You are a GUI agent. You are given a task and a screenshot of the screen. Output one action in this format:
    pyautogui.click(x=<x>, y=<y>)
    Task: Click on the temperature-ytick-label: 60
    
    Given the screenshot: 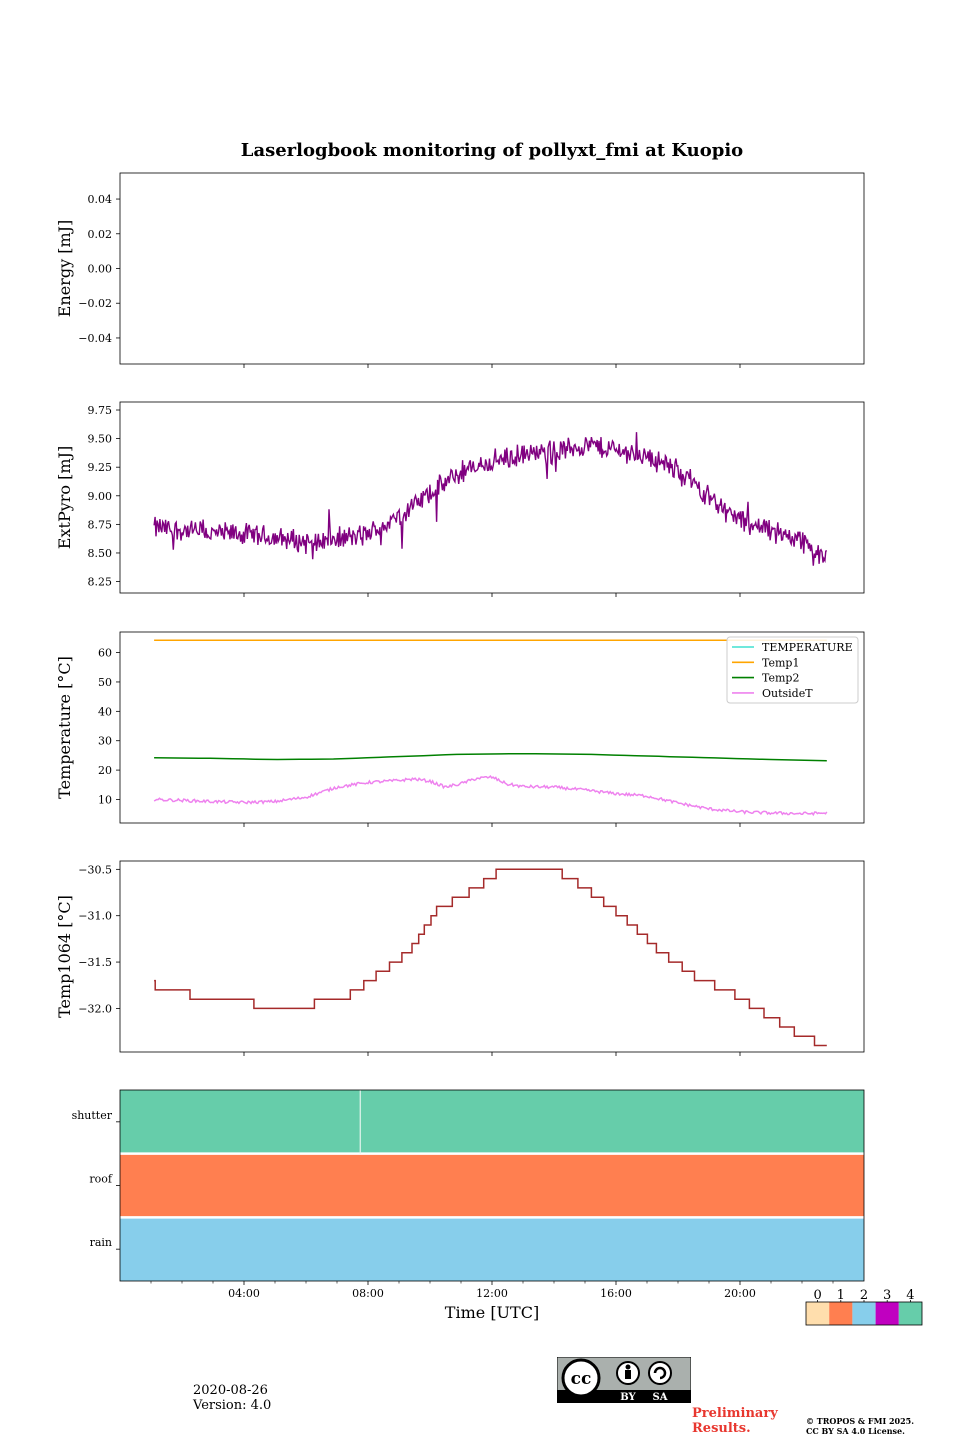 What is the action you would take?
    pyautogui.click(x=105, y=653)
    